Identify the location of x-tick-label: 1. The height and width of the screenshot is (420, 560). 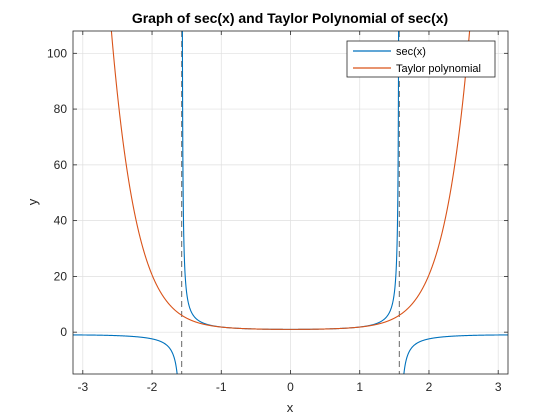
(359, 387).